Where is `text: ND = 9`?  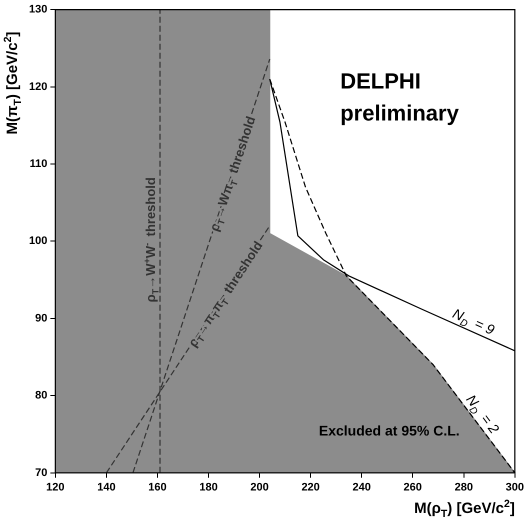 text: ND = 9 is located at coordinates (474, 321).